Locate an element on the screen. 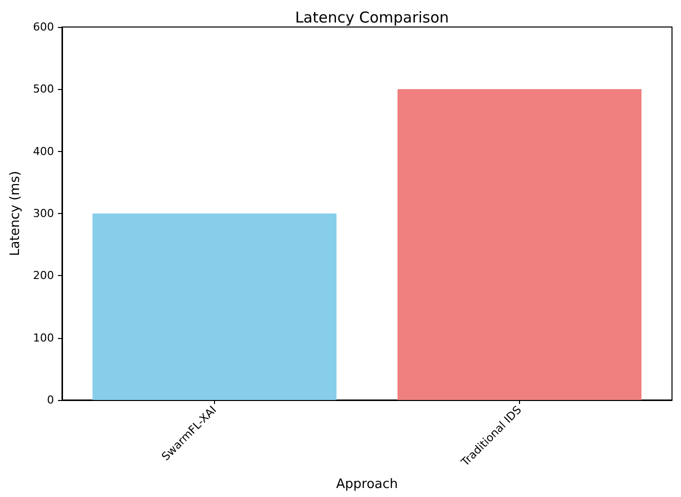 Image resolution: width=681 pixels, height=497 pixels. chart-title: Latency Comparison is located at coordinates (372, 17).